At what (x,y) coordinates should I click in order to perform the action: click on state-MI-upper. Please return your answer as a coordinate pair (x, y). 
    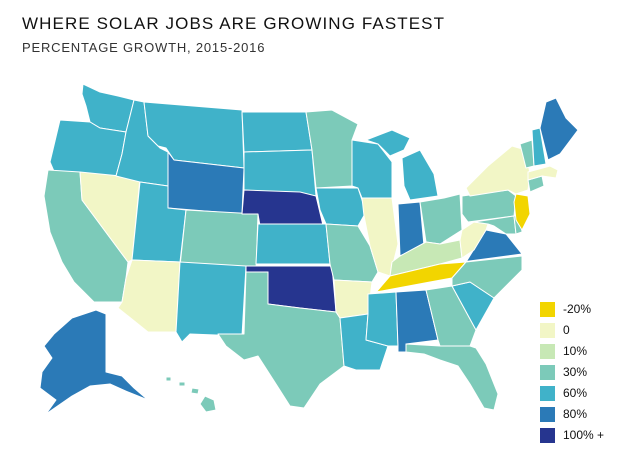
    Looking at the image, I should click on (388, 143).